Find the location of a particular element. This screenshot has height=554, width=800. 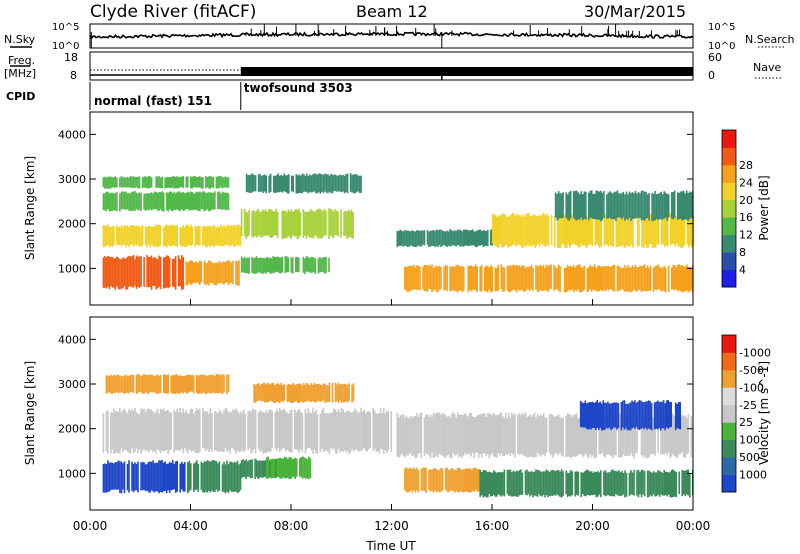

freq-label: Freq. is located at coordinates (21, 60).